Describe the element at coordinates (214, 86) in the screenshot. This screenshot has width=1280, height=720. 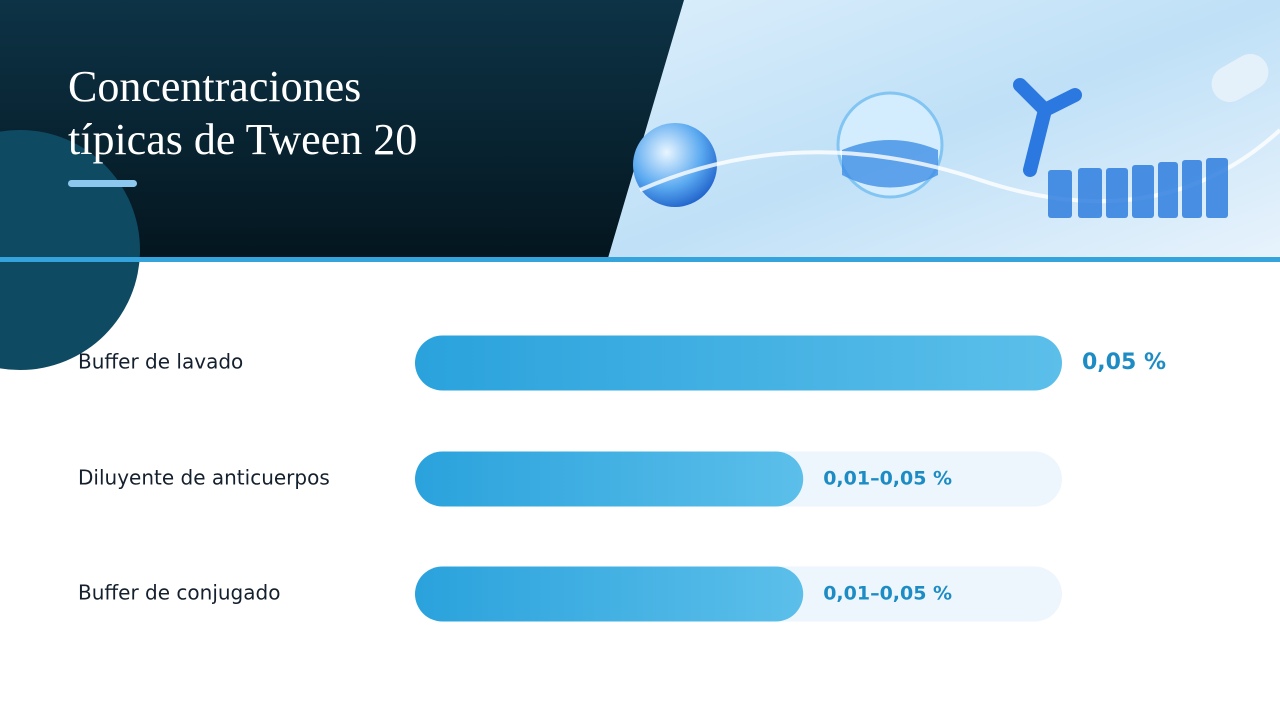
I see `title-line: Concentraciones` at that location.